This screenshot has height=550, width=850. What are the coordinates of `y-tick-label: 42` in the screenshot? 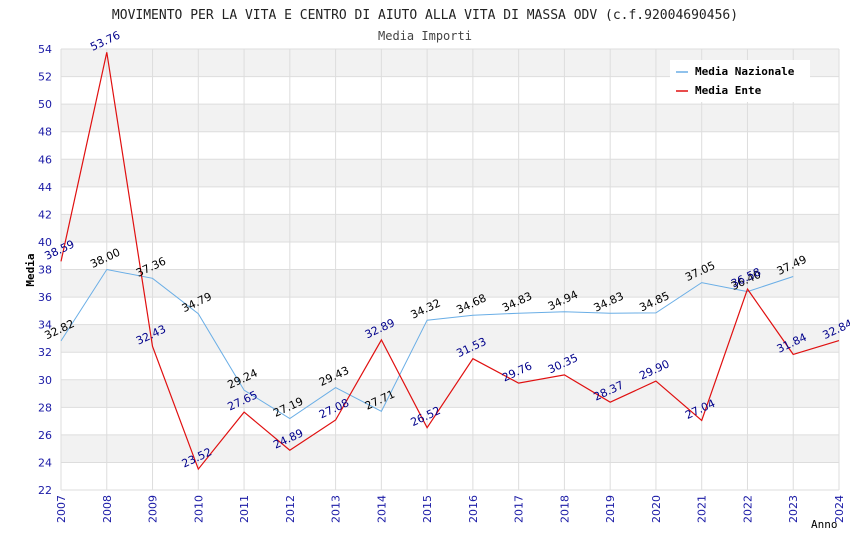 It's located at (45, 214).